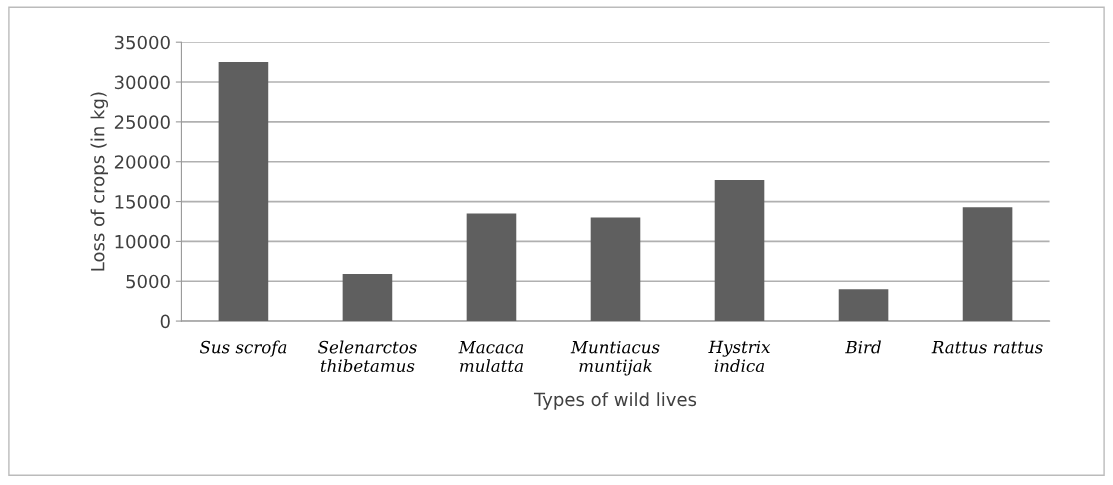  What do you see at coordinates (142, 82) in the screenshot?
I see `y-tick-label: 30000` at bounding box center [142, 82].